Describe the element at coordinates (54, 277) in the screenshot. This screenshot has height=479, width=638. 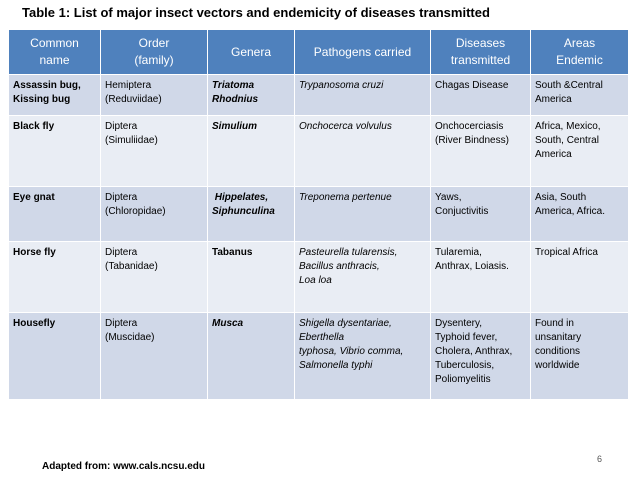
I see `cell-common-name: Horse fly` at that location.